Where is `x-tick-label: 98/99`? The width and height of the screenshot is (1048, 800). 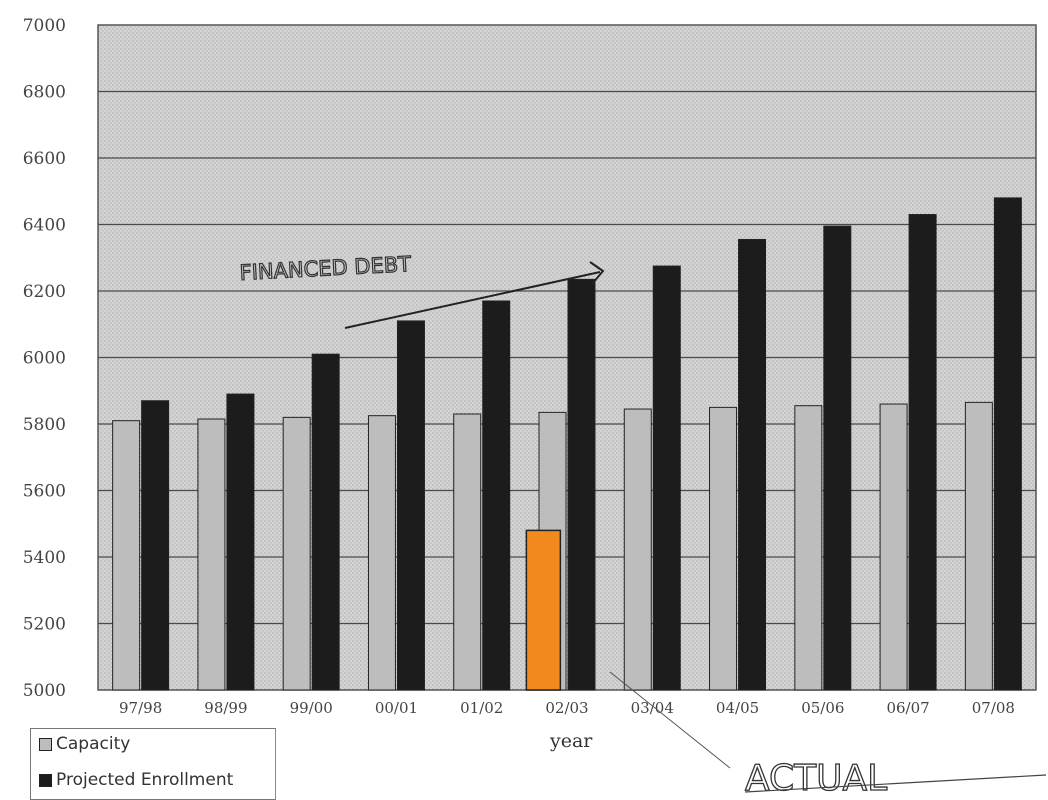
x-tick-label: 98/99 is located at coordinates (225, 708).